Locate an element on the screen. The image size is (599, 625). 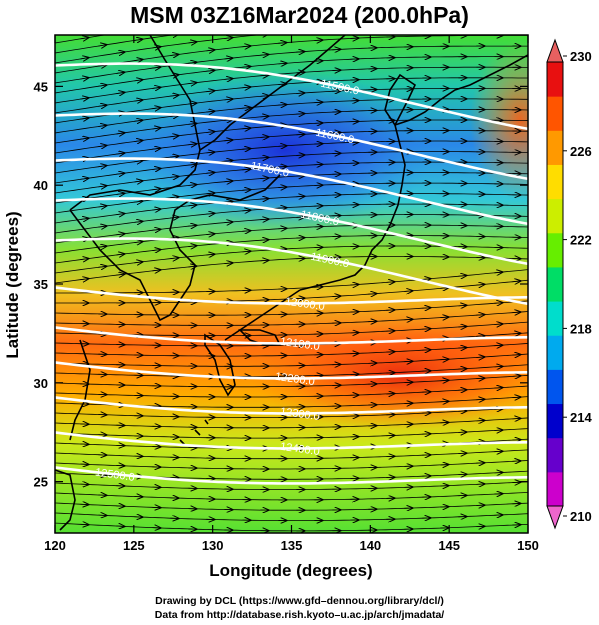
colorbar-tick-label: 226 is located at coordinates (581, 151).